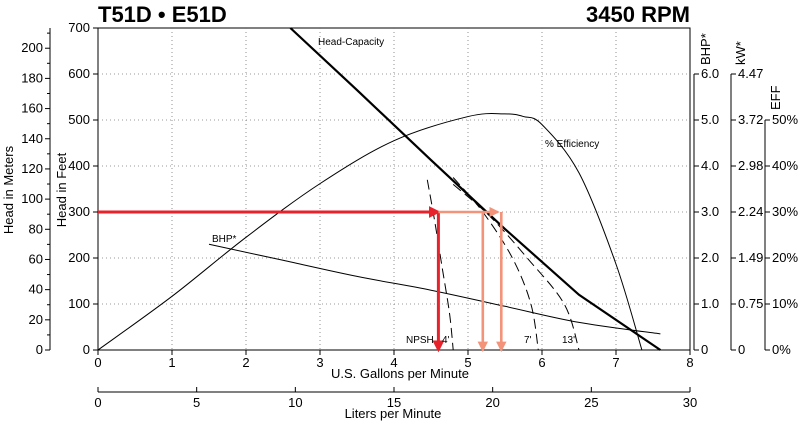  What do you see at coordinates (785, 211) in the screenshot?
I see `eff-tick-label-3: 30%` at bounding box center [785, 211].